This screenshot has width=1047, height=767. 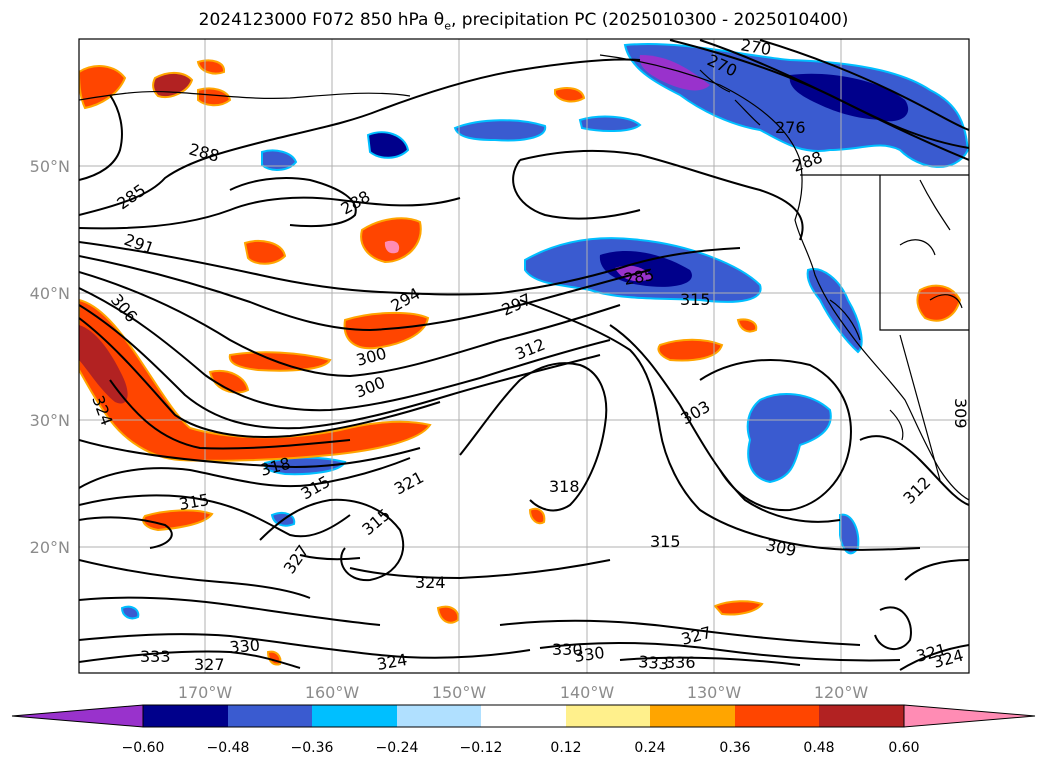 I want to click on colorbar-tick-label: −0.12, so click(x=481, y=748).